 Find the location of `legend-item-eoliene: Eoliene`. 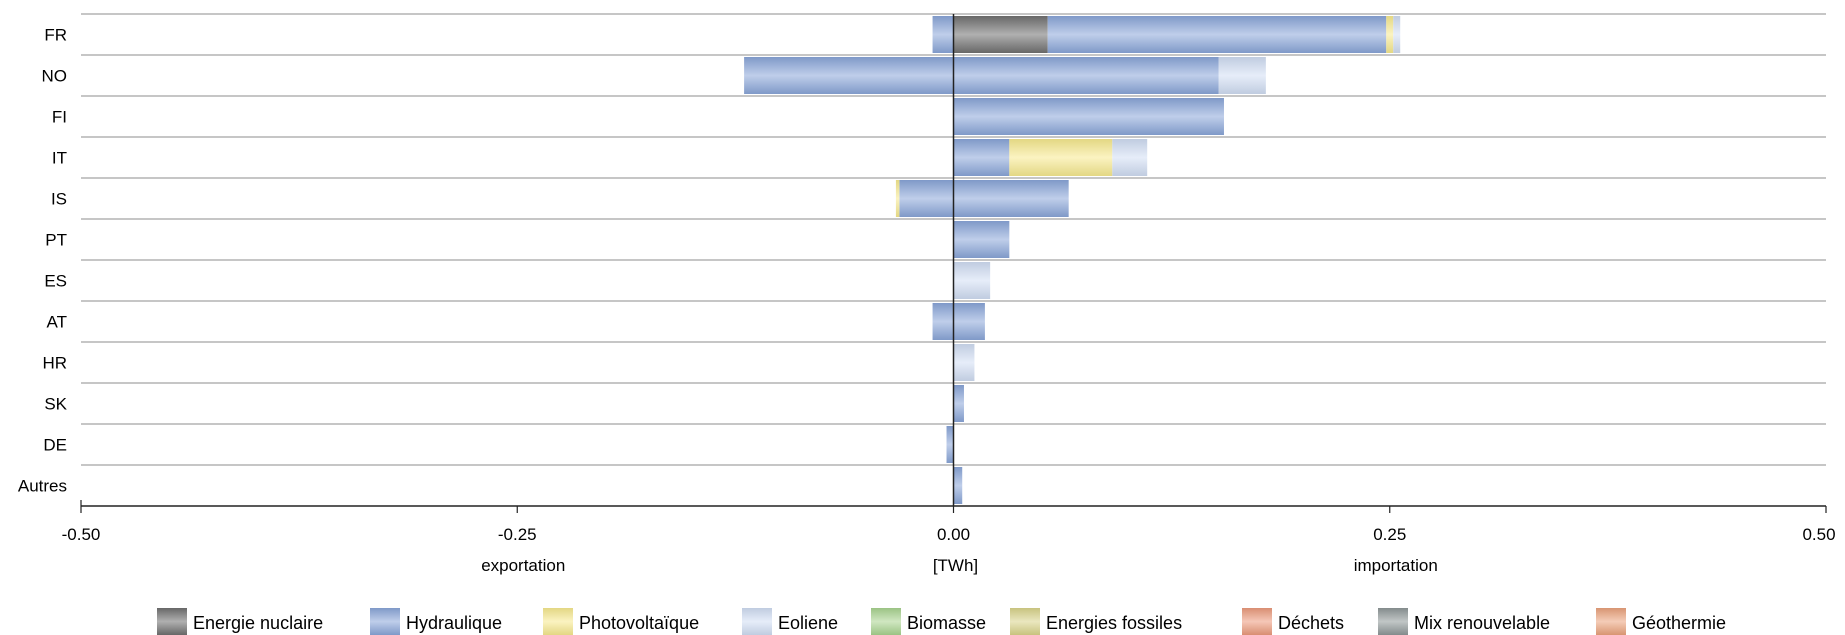

legend-item-eoliene: Eoliene is located at coordinates (790, 621).